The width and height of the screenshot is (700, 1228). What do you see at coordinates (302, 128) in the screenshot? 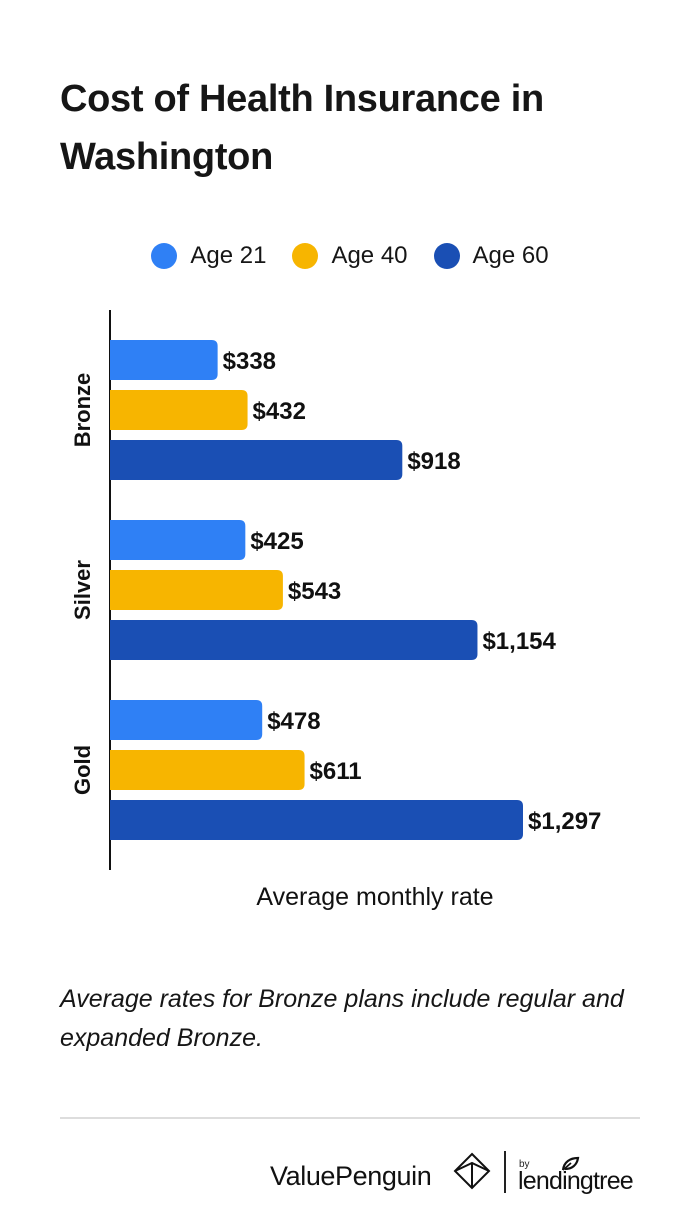
I see `chart-title: Cost of Health Insurance in Washington` at bounding box center [302, 128].